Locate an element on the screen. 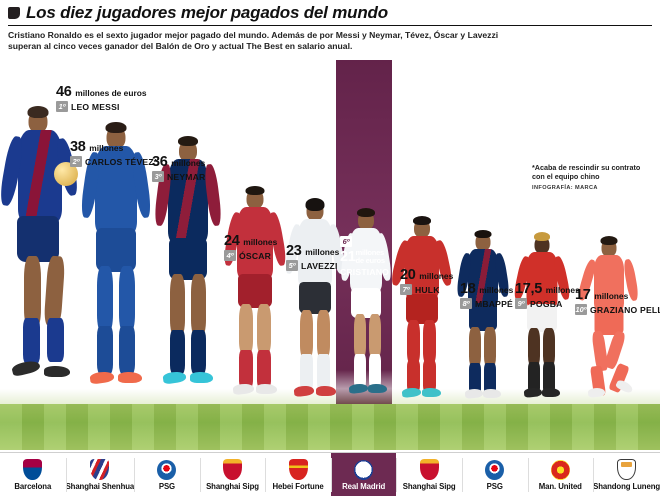  player-name-lavezzi: LAVEZZI is located at coordinates (319, 265).